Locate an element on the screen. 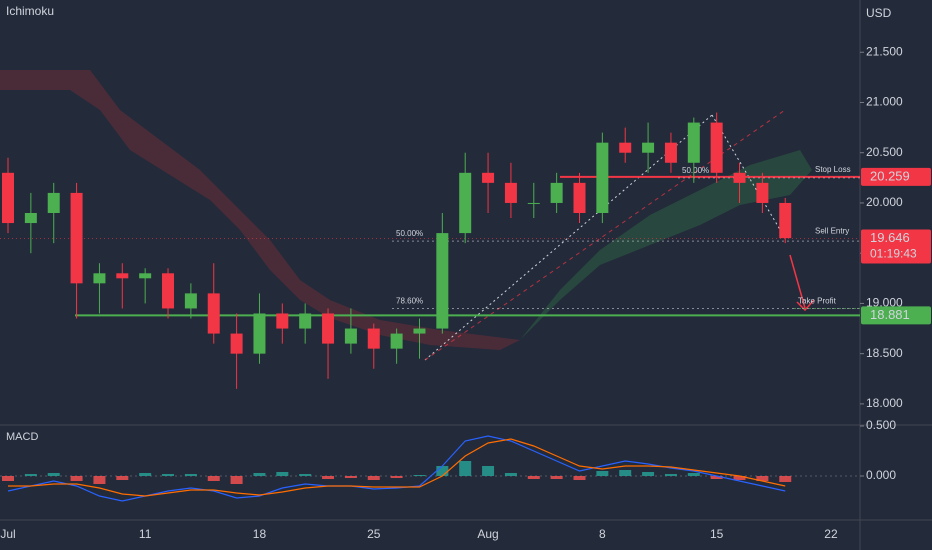 The height and width of the screenshot is (550, 932). price-label: 20.259 is located at coordinates (890, 175).